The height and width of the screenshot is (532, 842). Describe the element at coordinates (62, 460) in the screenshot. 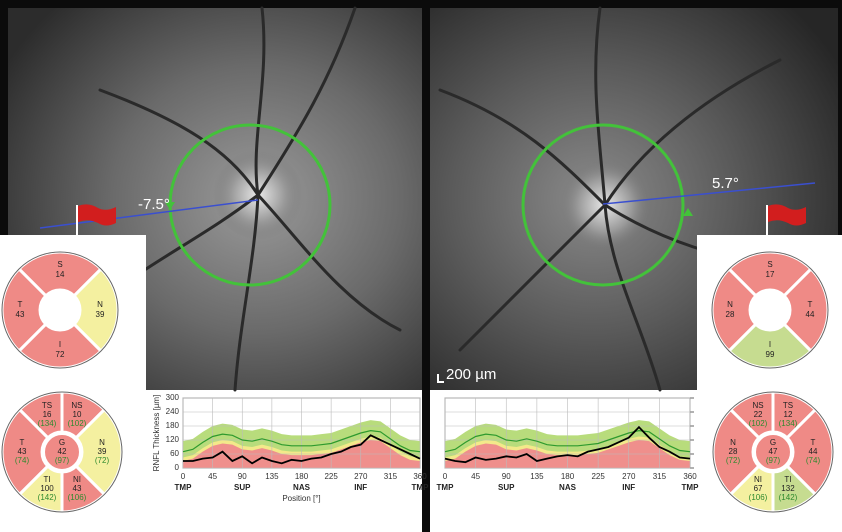

I see `sector-normal: (97)` at that location.